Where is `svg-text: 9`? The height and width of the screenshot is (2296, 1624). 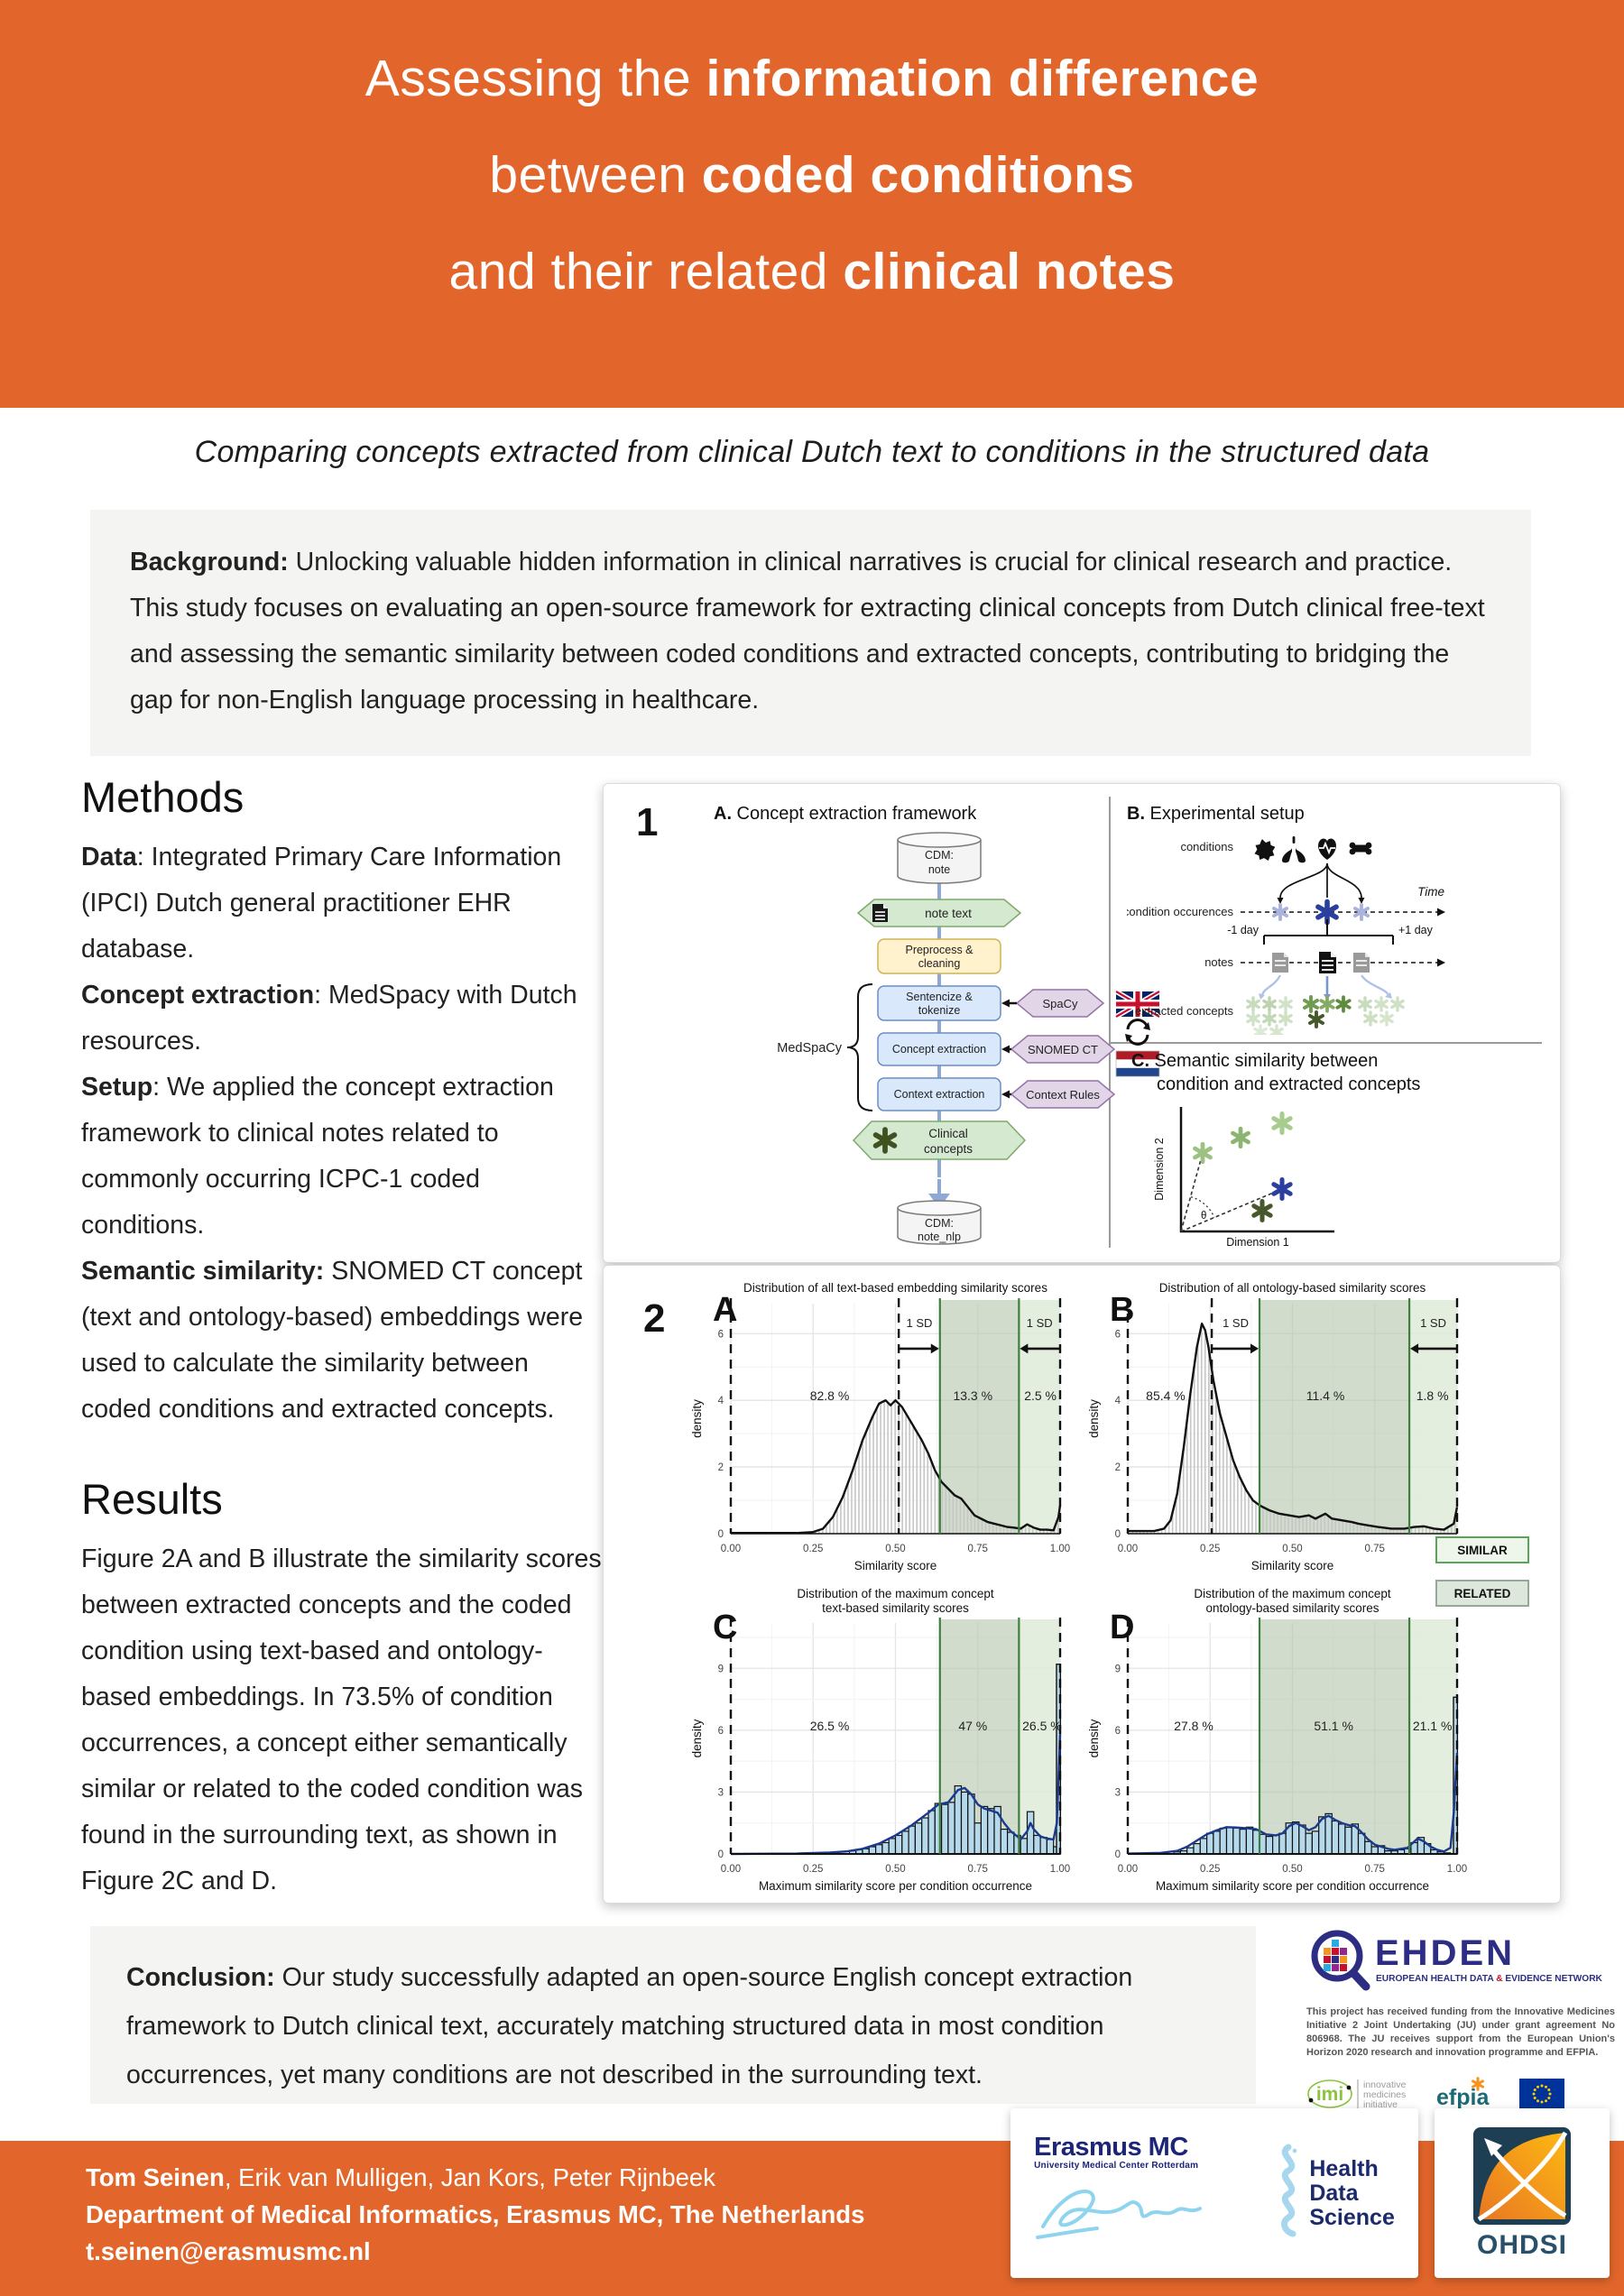 svg-text: 9 is located at coordinates (1118, 1669).